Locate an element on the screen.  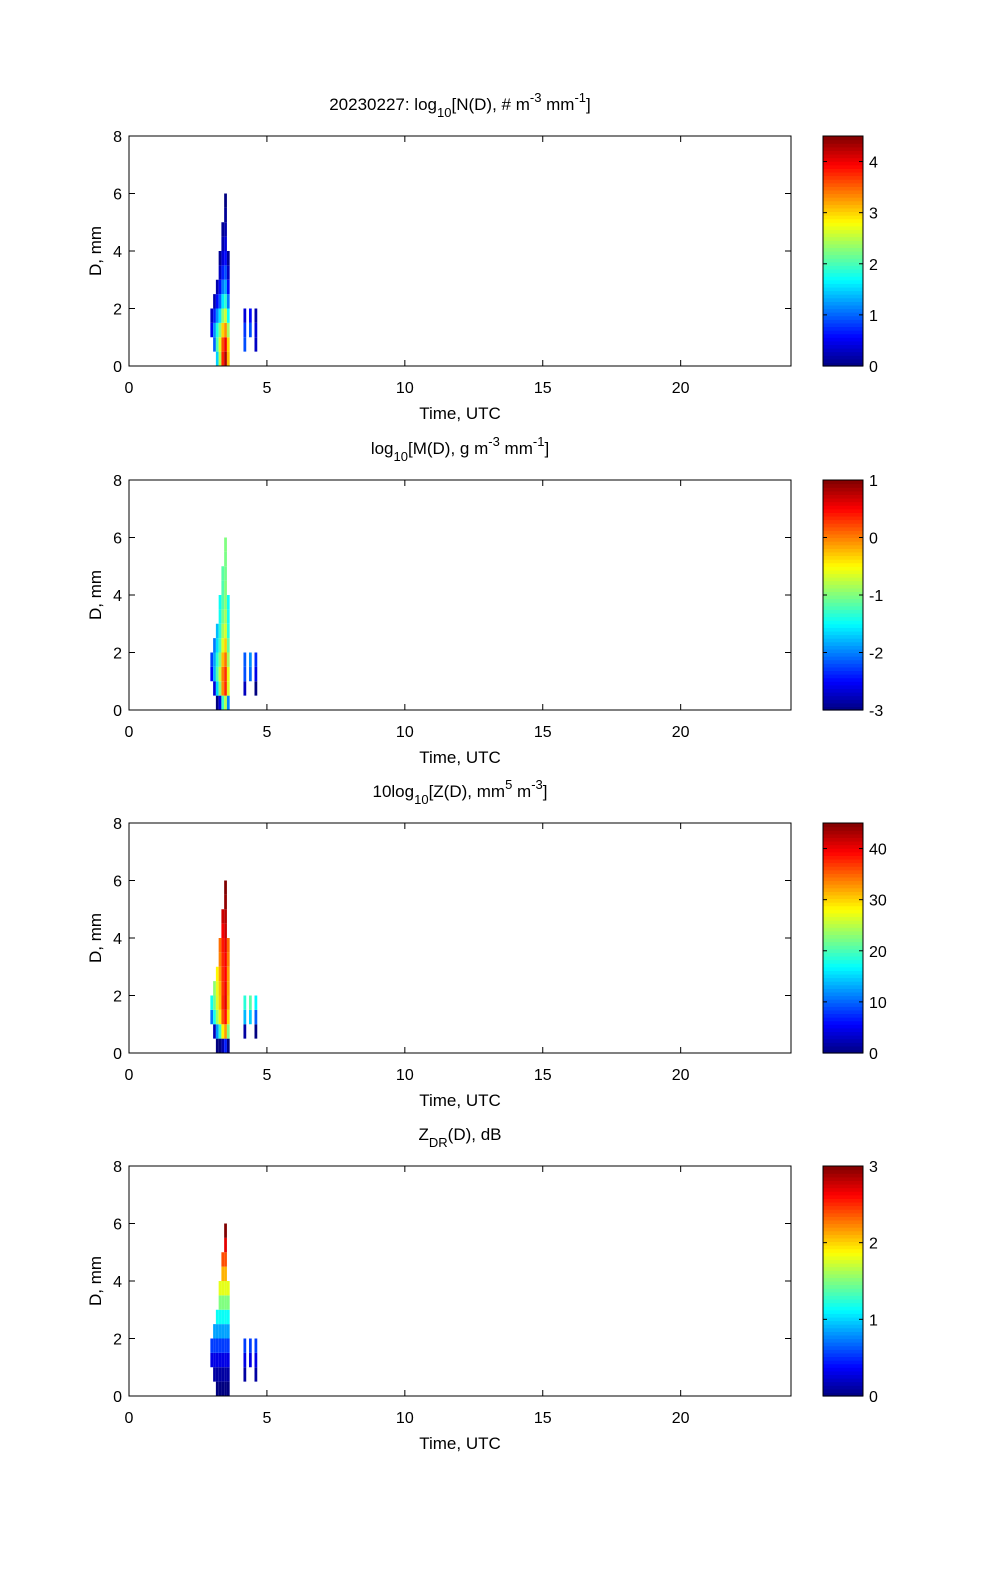
x-tick-label: 10 is located at coordinates (405, 732).